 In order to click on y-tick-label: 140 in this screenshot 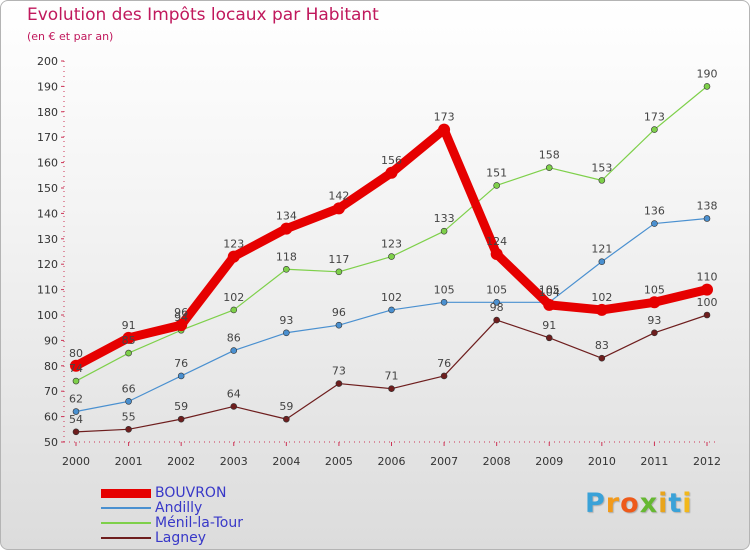, I will do `click(47, 213)`.